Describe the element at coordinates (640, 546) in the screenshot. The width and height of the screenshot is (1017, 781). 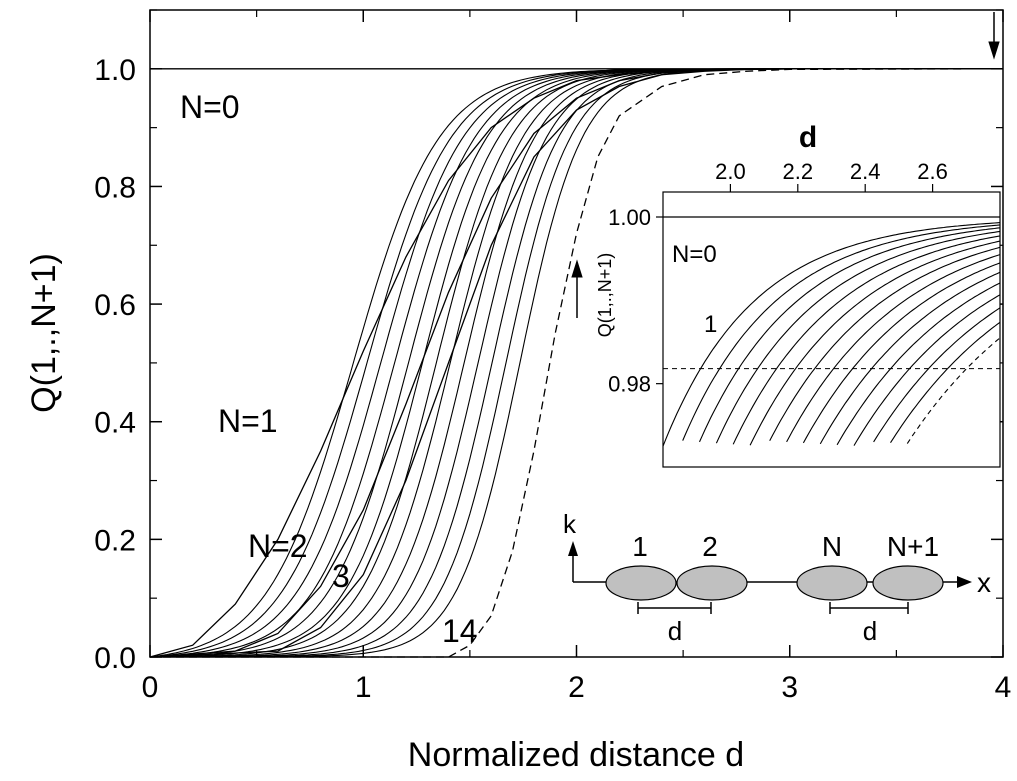
I see `schematic-label-1: 1` at that location.